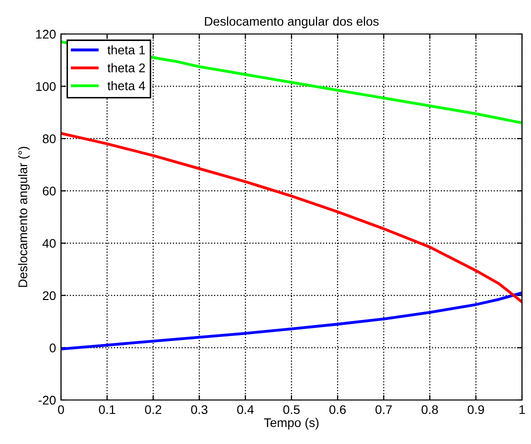 Image resolution: width=531 pixels, height=444 pixels. Describe the element at coordinates (291, 320) in the screenshot. I see `line-series` at that location.